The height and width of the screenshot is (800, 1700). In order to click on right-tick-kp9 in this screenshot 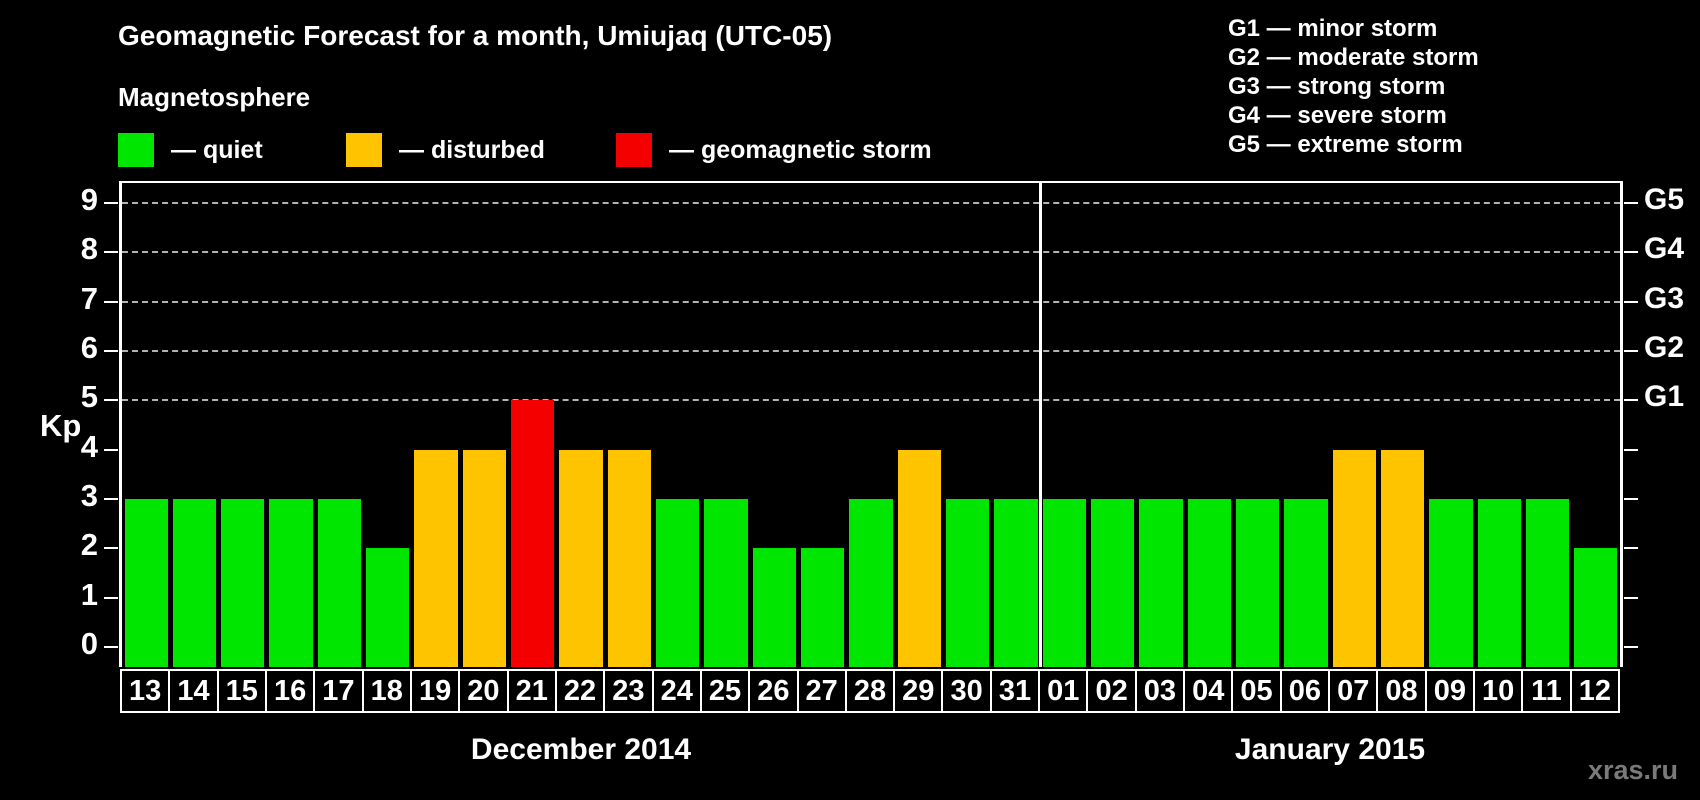, I will do `click(1631, 202)`.